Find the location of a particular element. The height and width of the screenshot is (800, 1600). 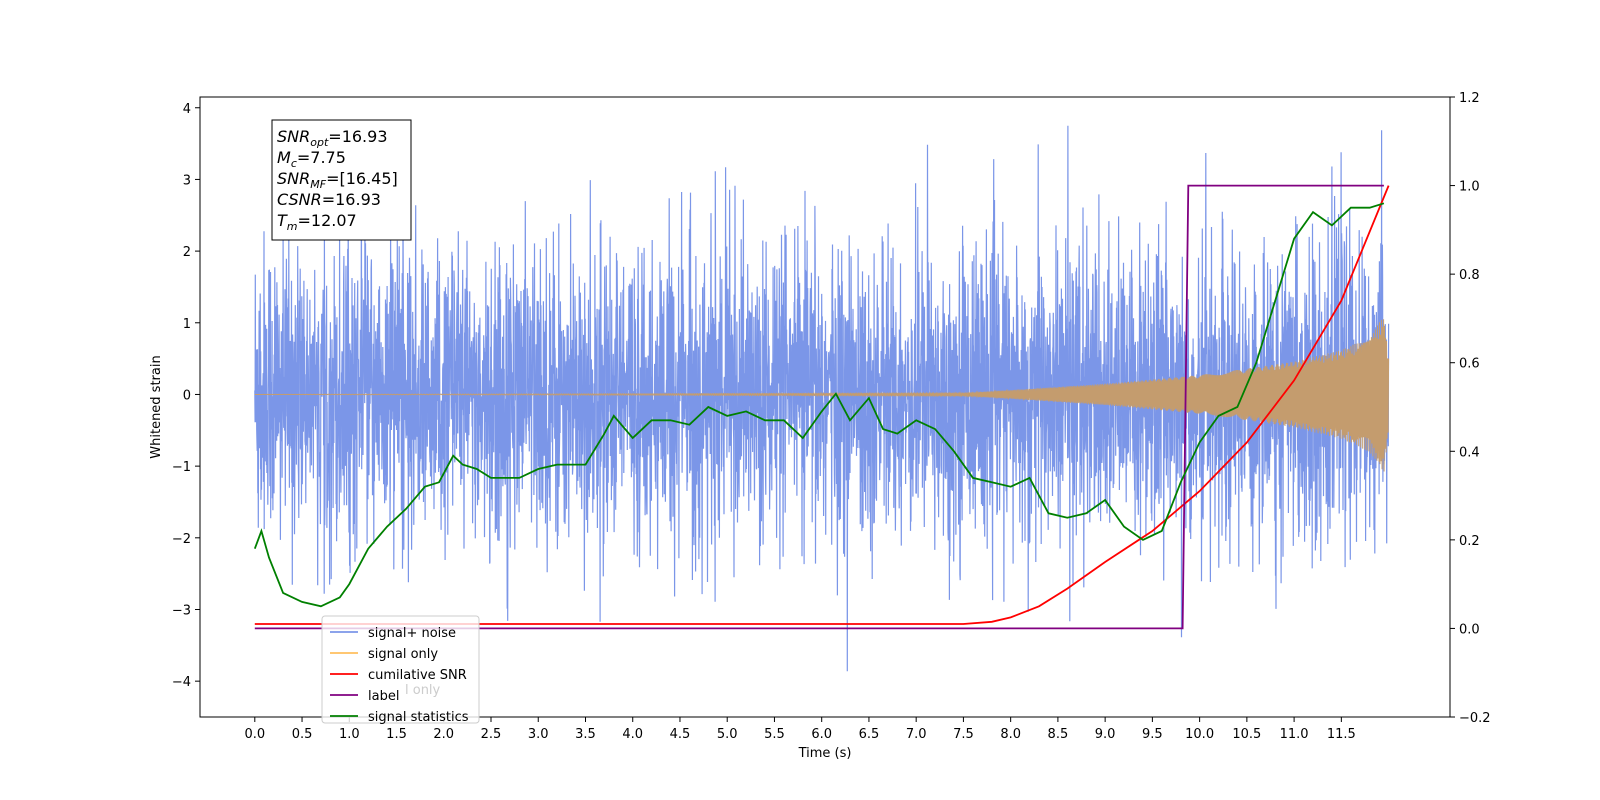

y-tick-label: −1 is located at coordinates (181, 467).